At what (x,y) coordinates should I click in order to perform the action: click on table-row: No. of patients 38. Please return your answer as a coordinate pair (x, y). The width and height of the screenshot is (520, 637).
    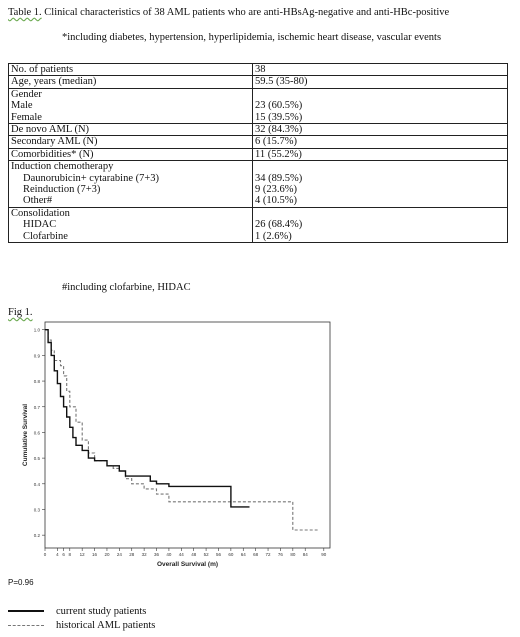
    Looking at the image, I should click on (258, 69).